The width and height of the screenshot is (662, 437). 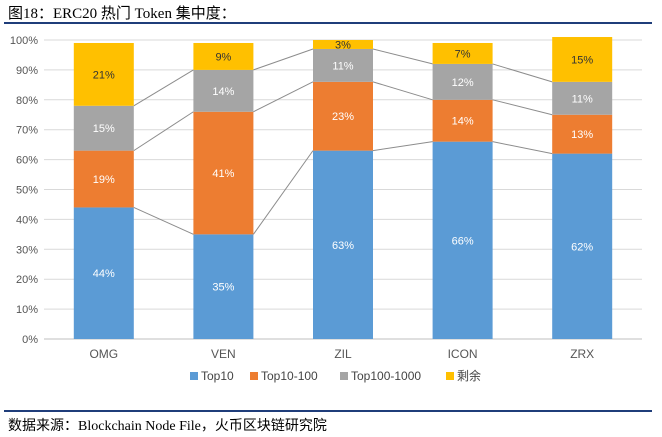 What do you see at coordinates (27, 310) in the screenshot?
I see `y-tick-label: 10%` at bounding box center [27, 310].